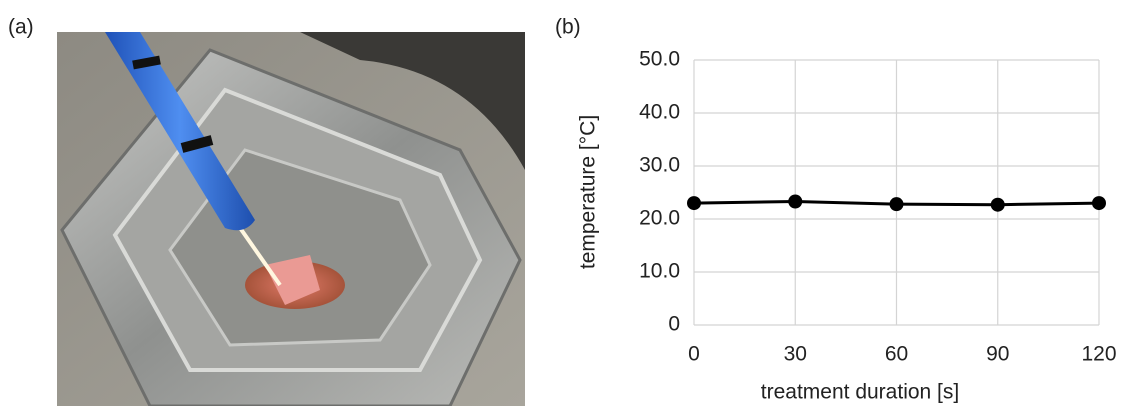 This screenshot has width=1124, height=411. Describe the element at coordinates (896, 354) in the screenshot. I see `x-tick-label: 60` at that location.